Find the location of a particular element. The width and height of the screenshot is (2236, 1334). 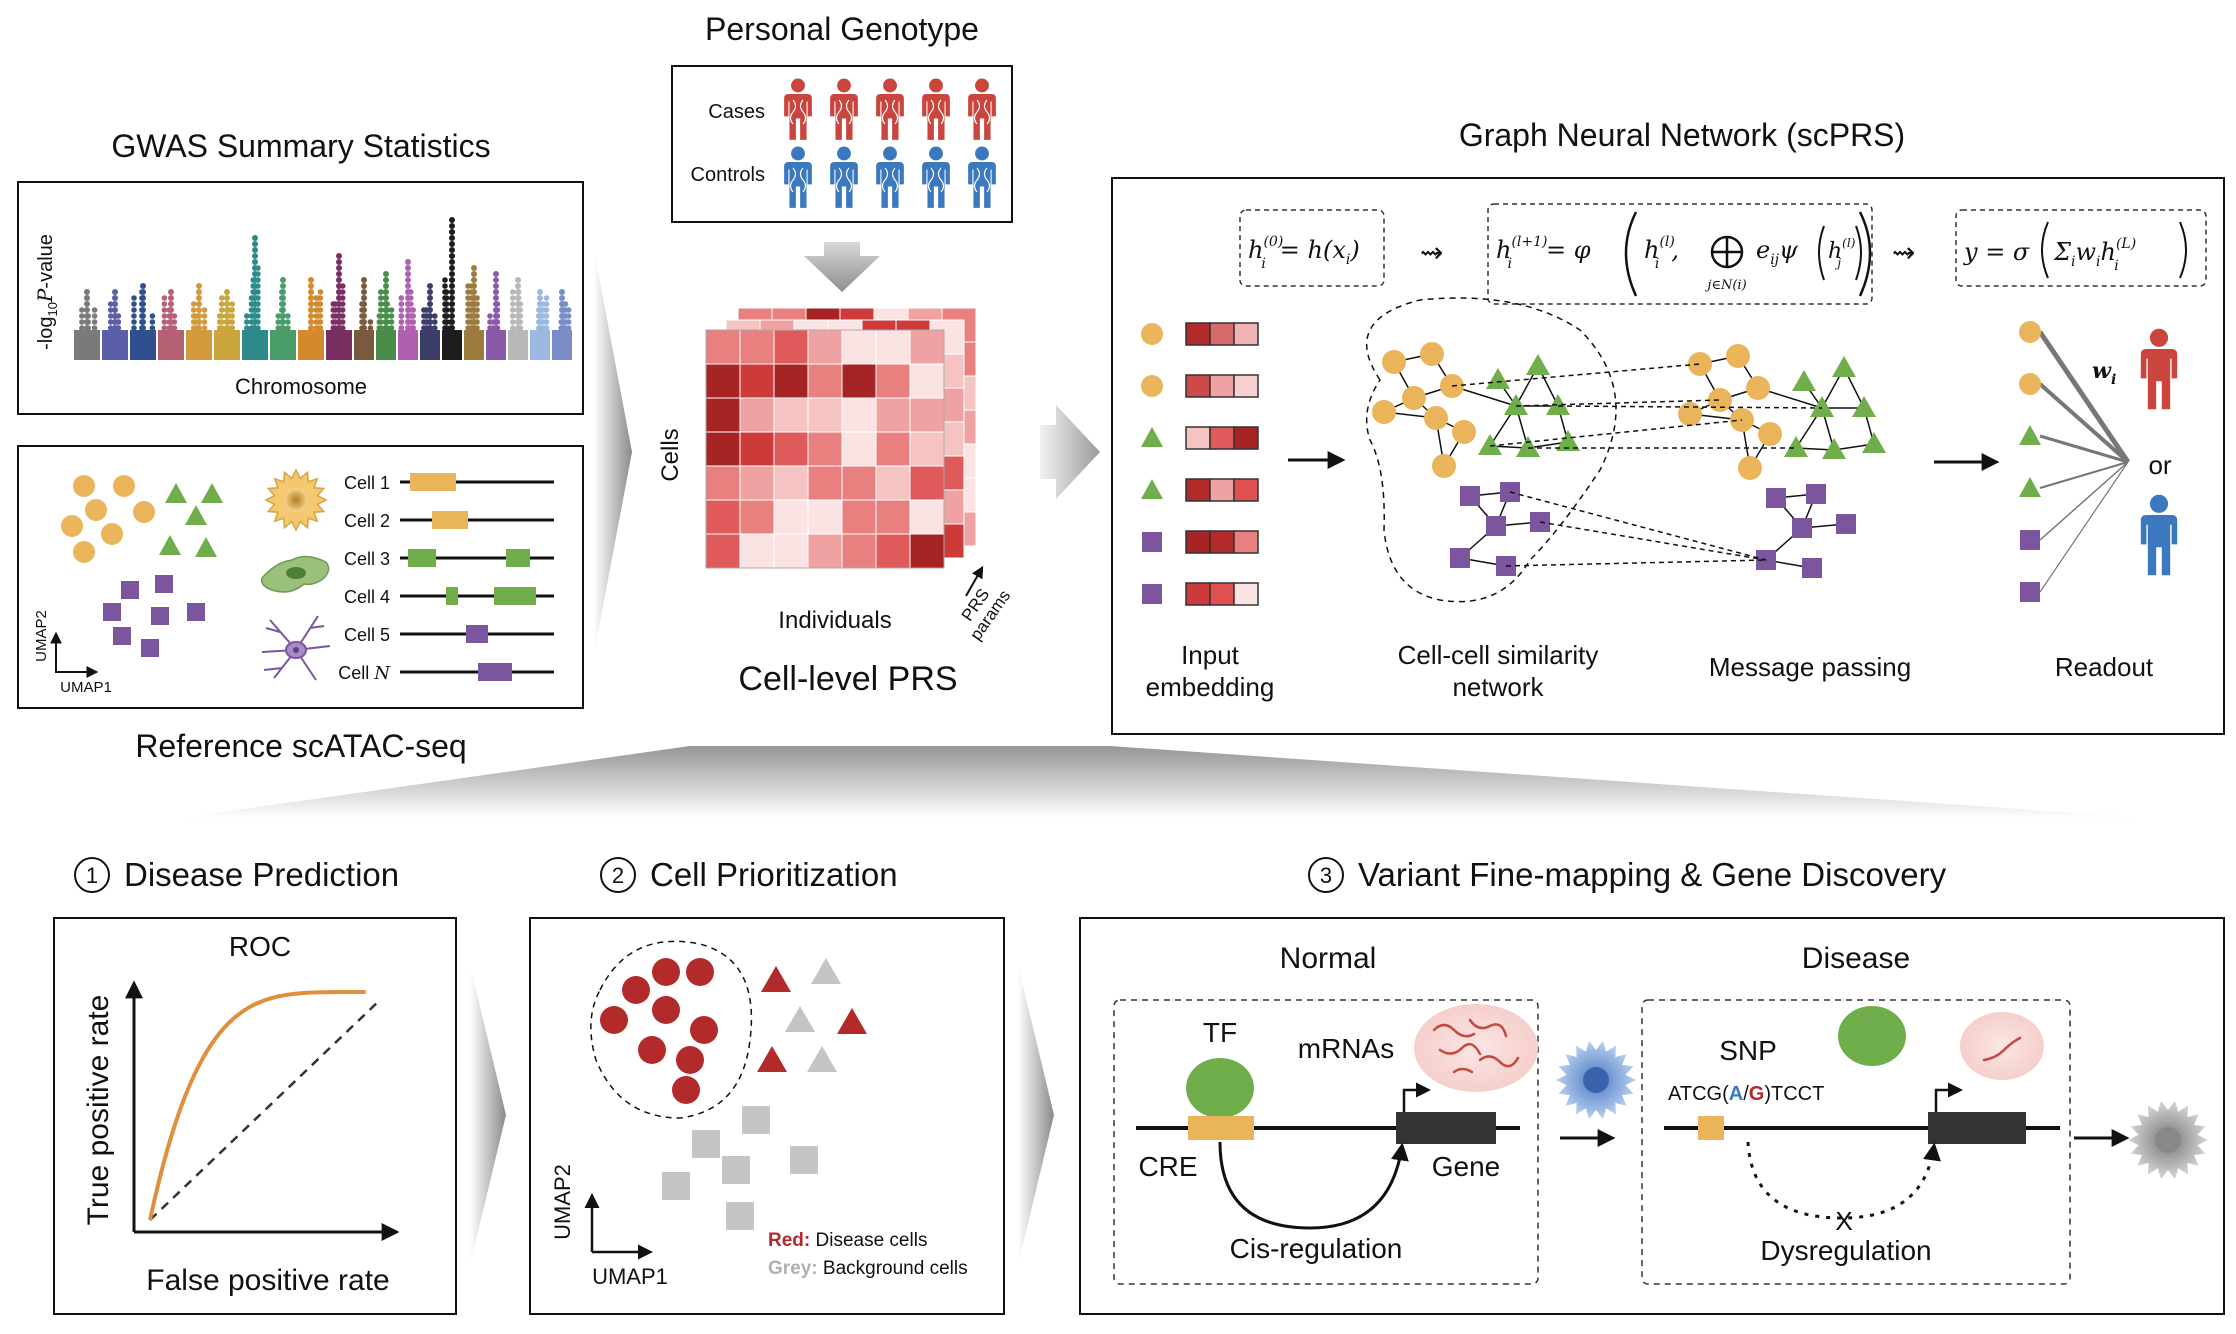

normal-gene-block is located at coordinates (1446, 1128).